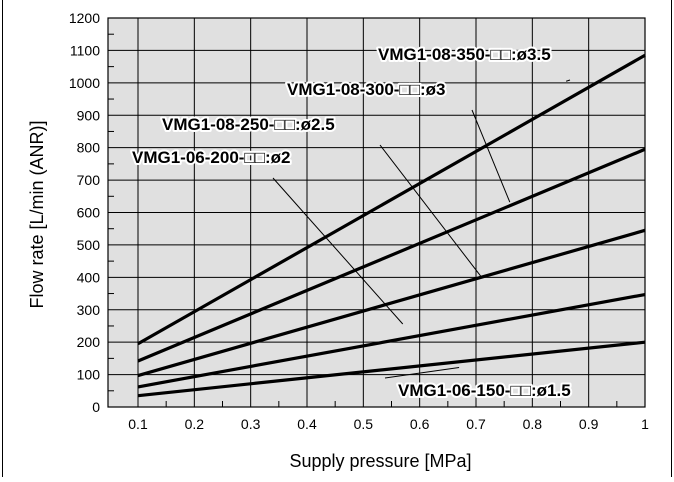  Describe the element at coordinates (37, 214) in the screenshot. I see `y-axis-label: Flow rate [L/min (ANR)]` at that location.